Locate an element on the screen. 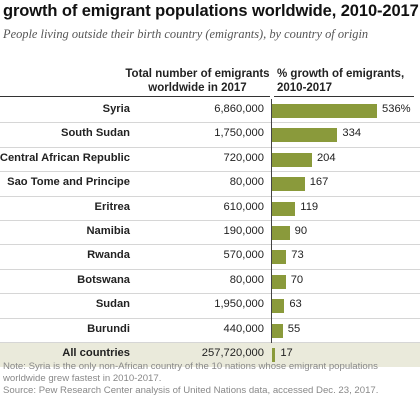  table-row: Syria 6,860,000 536% is located at coordinates (210, 111).